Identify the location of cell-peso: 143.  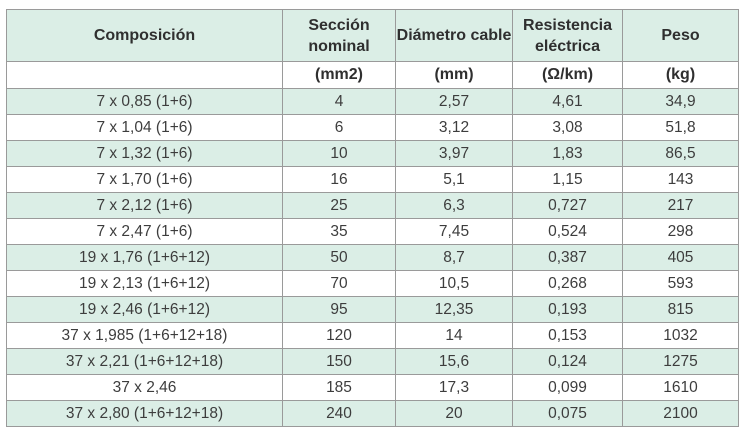
(680, 179).